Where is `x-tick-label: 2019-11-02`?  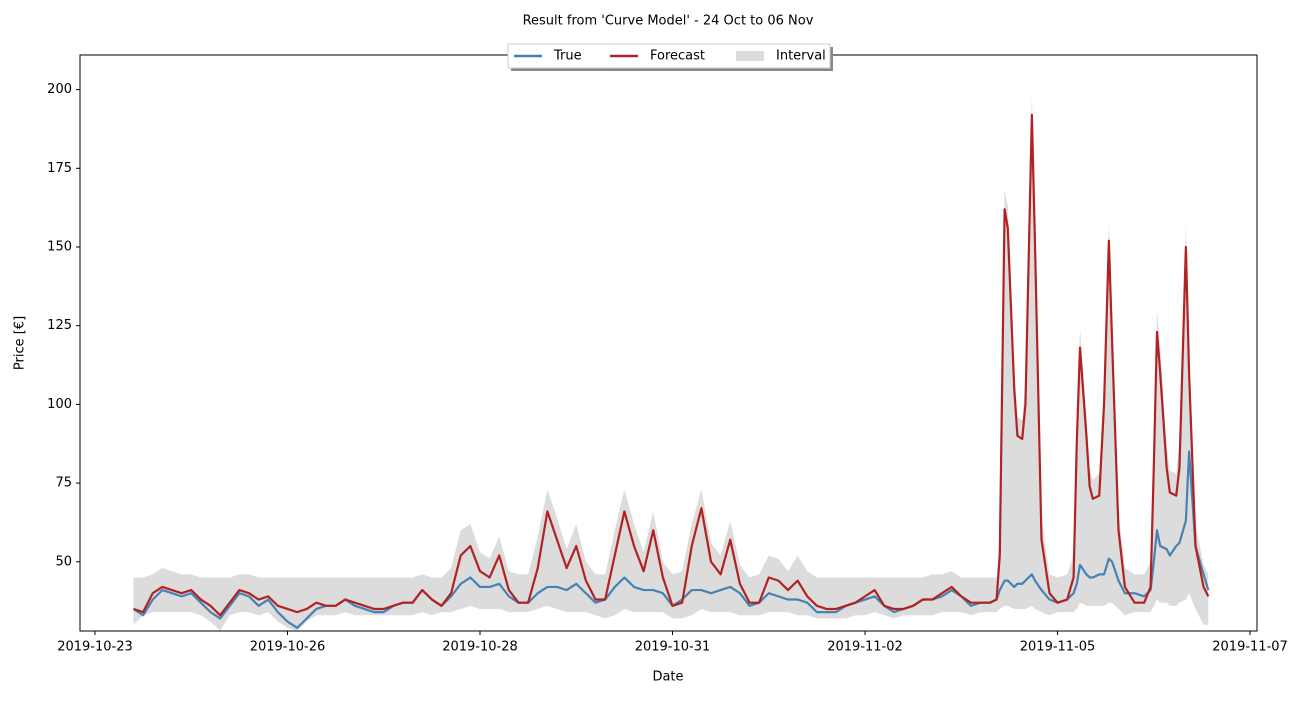 x-tick-label: 2019-11-02 is located at coordinates (865, 647).